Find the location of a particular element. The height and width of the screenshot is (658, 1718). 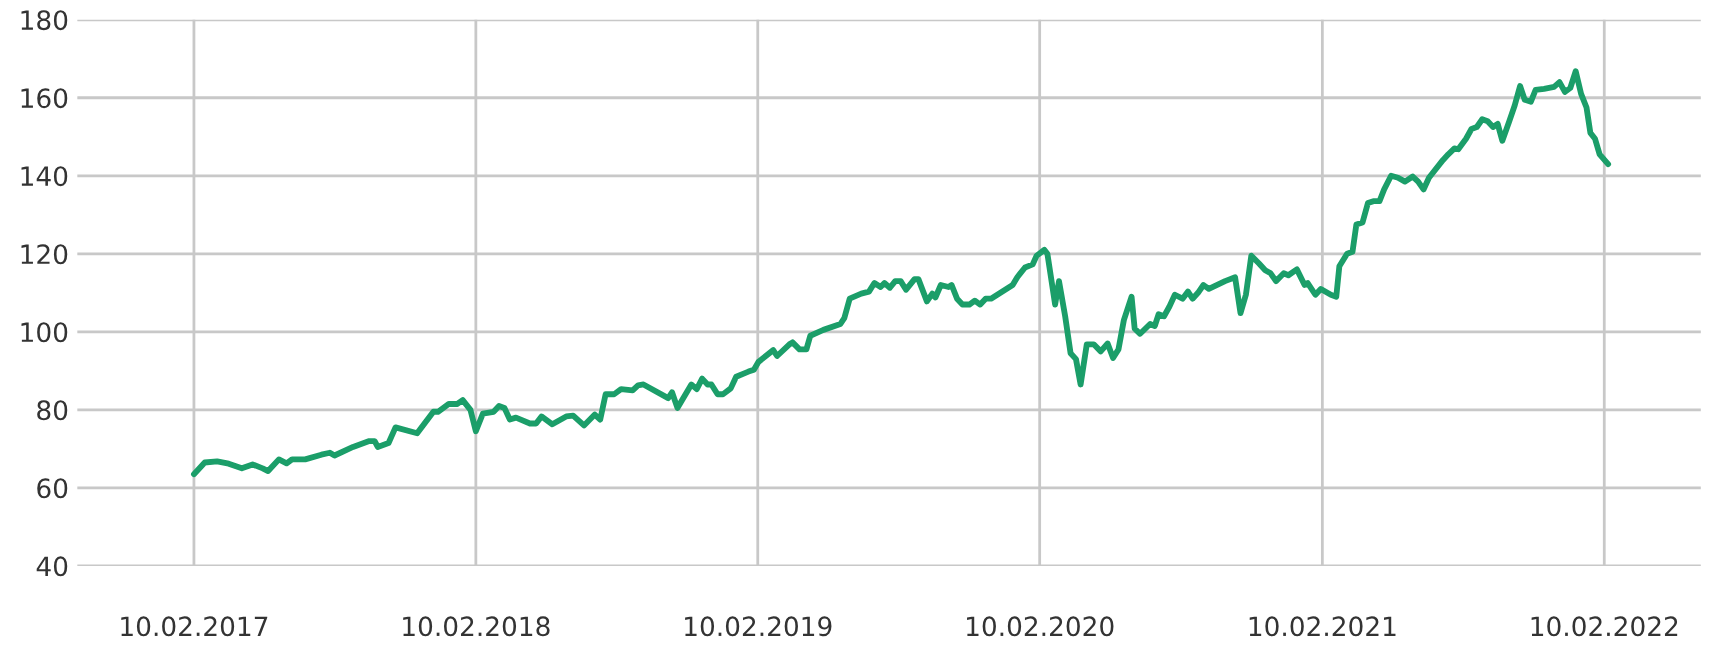

x-tick-label: 10.02.2019 is located at coordinates (758, 626).